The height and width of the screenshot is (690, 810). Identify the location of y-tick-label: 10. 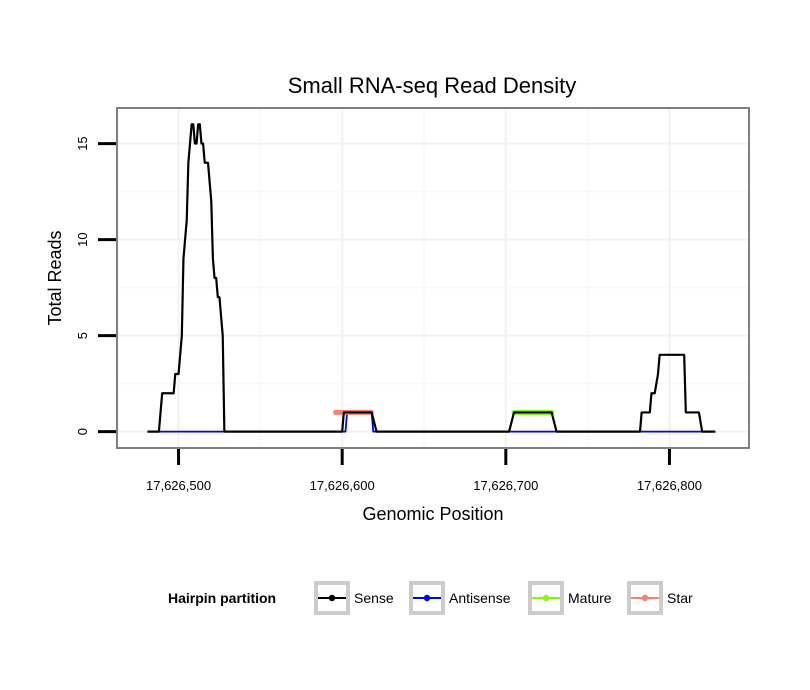
(82, 239).